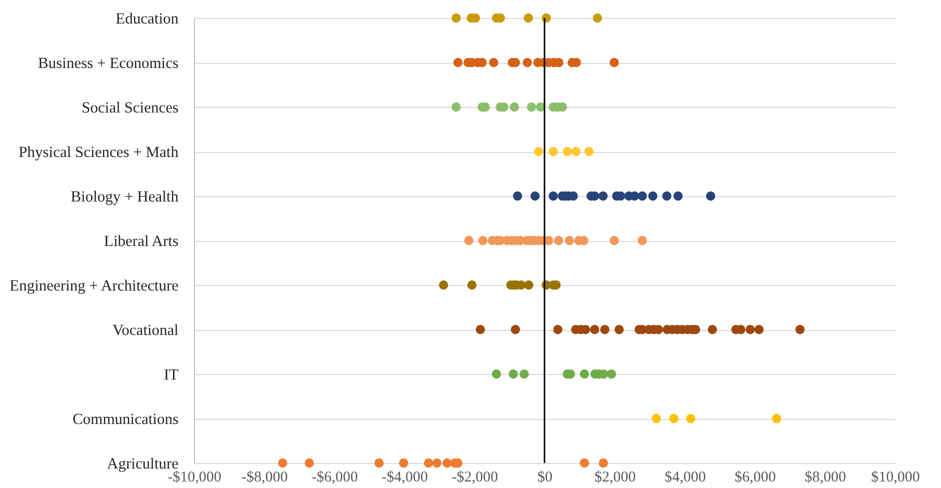 This screenshot has height=488, width=941. I want to click on x-tick-label: $10,000, so click(895, 478).